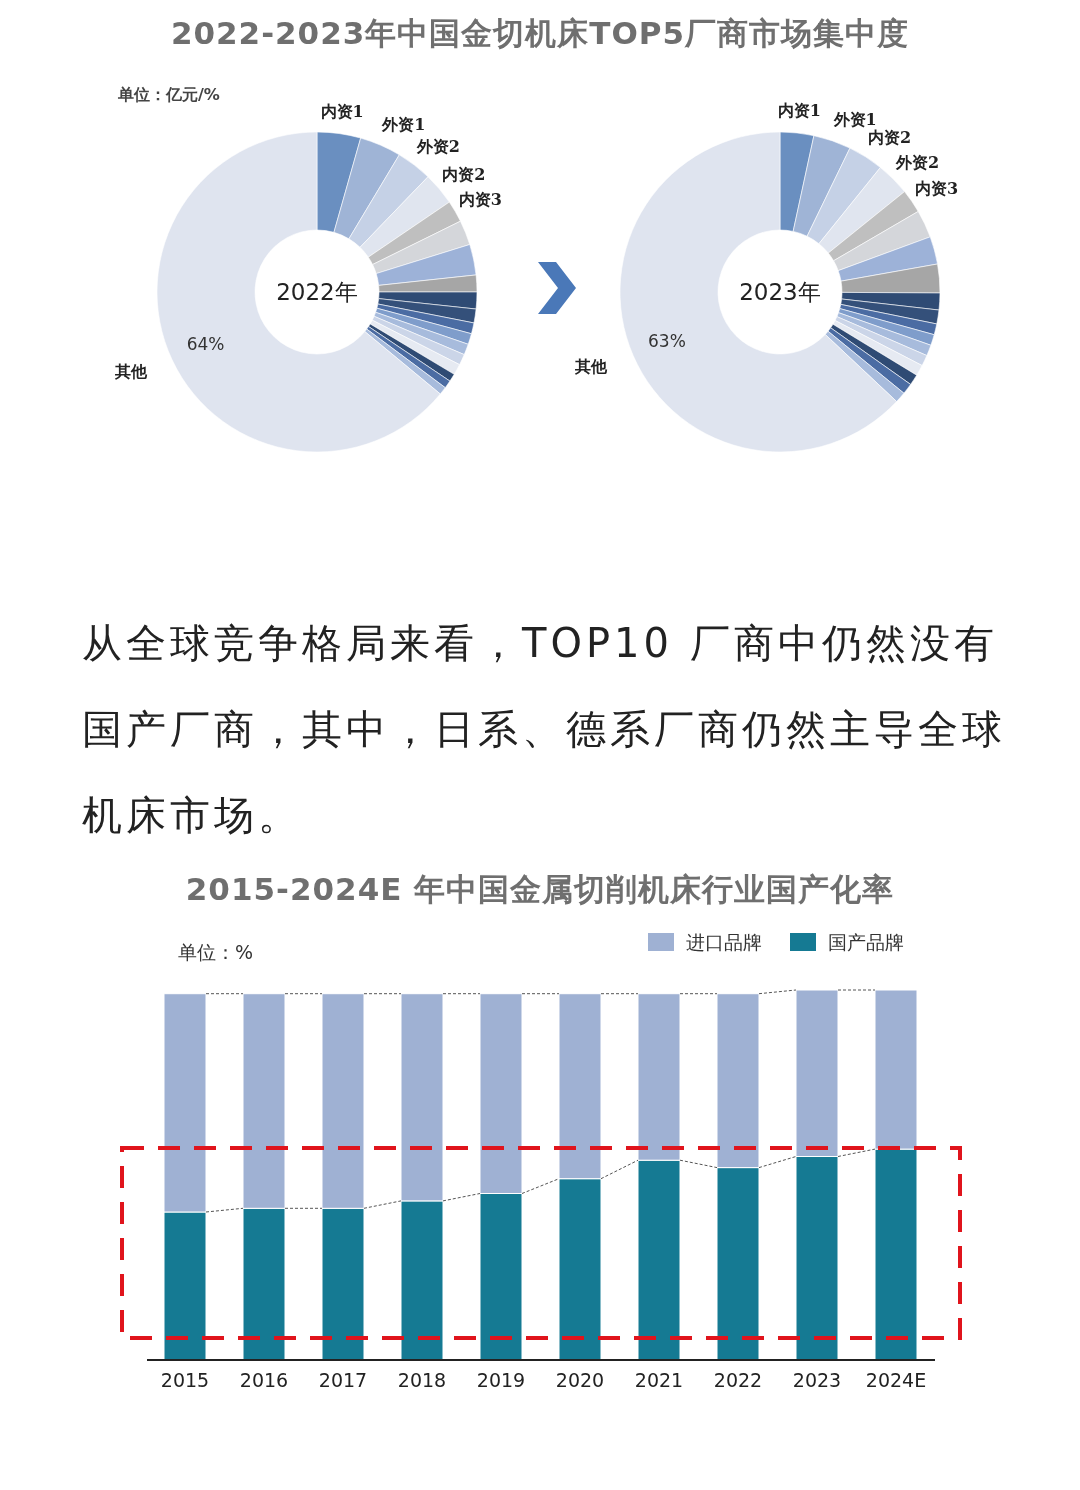 The height and width of the screenshot is (1490, 1080). I want to click on data-label: 64%, so click(205, 344).